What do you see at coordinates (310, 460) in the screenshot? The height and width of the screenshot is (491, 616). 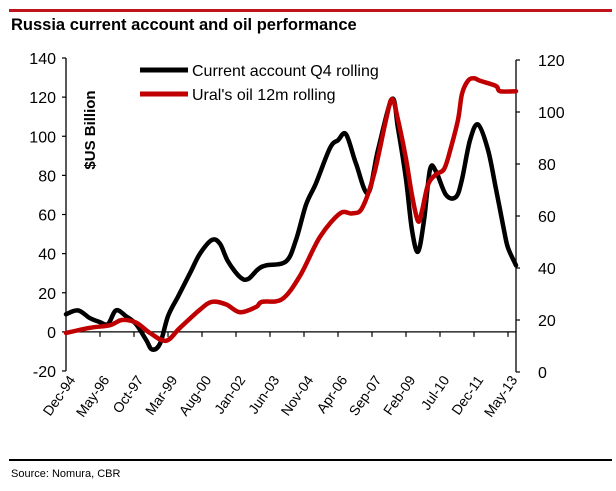 I see `footer-rule` at bounding box center [310, 460].